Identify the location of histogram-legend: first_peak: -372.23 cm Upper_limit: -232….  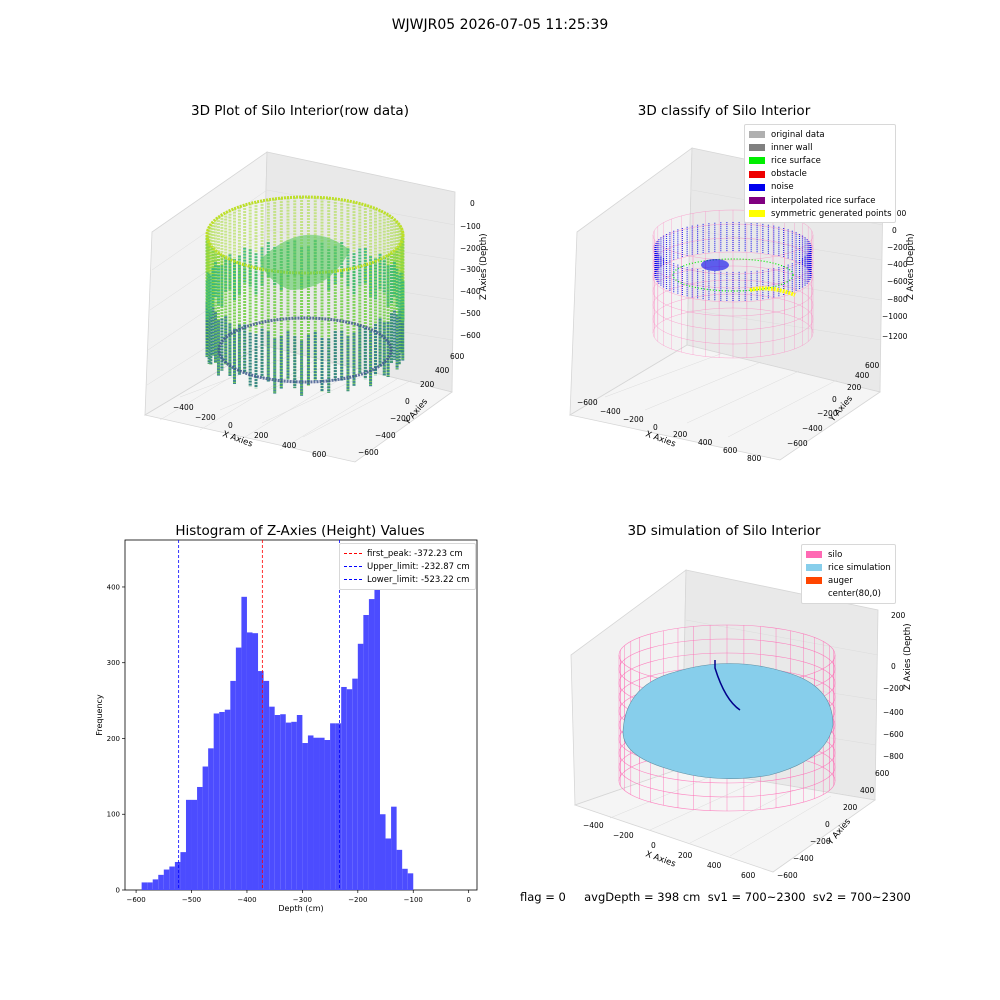
(407, 566).